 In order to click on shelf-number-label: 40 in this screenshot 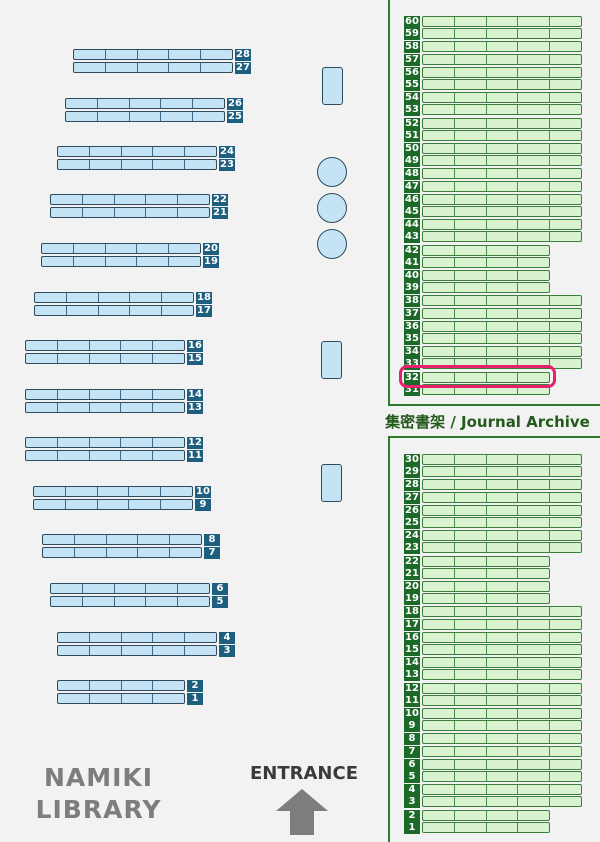, I will do `click(412, 275)`.